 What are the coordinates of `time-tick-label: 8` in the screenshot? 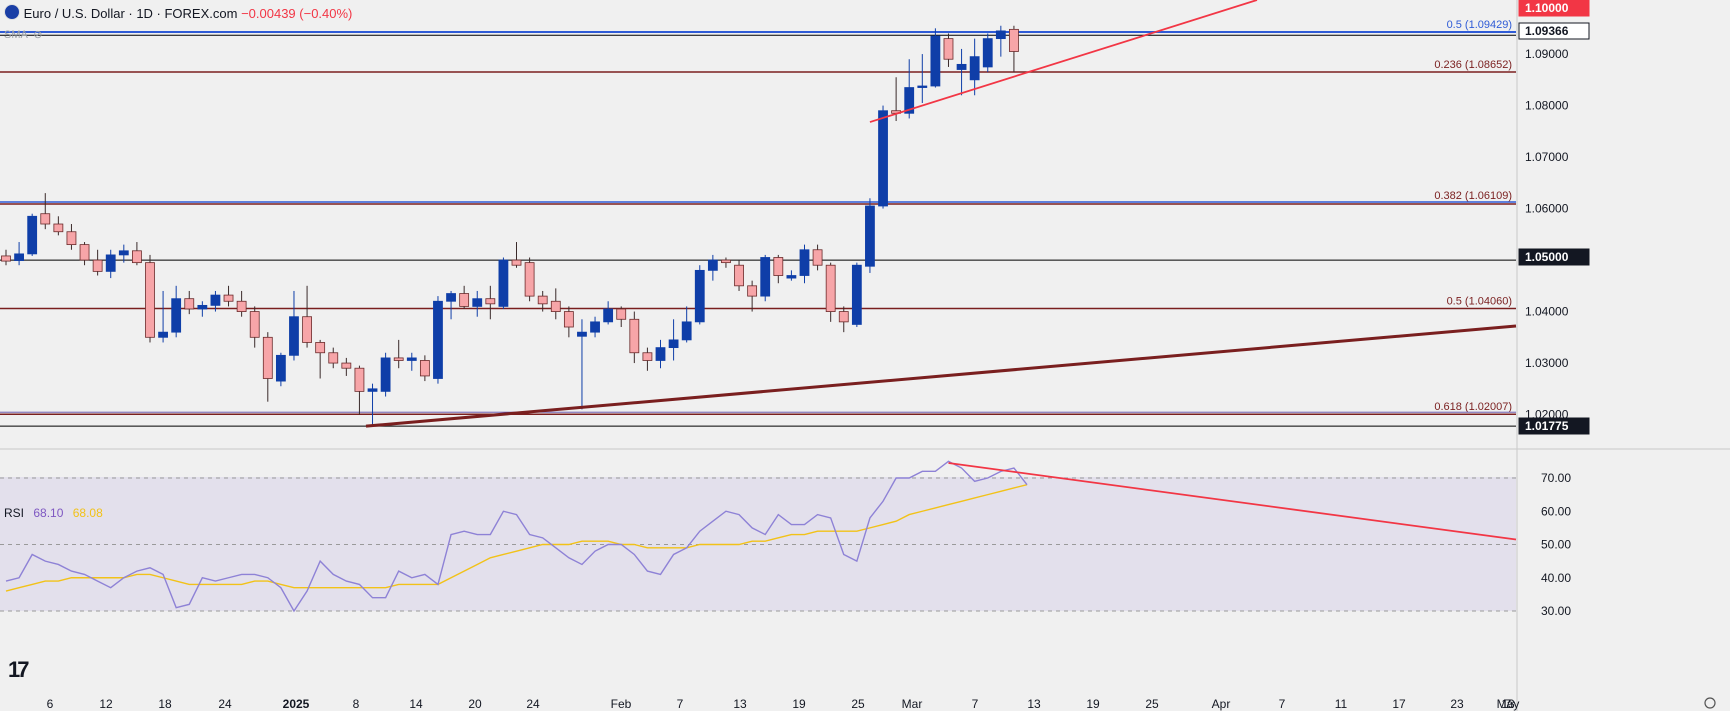 It's located at (356, 704).